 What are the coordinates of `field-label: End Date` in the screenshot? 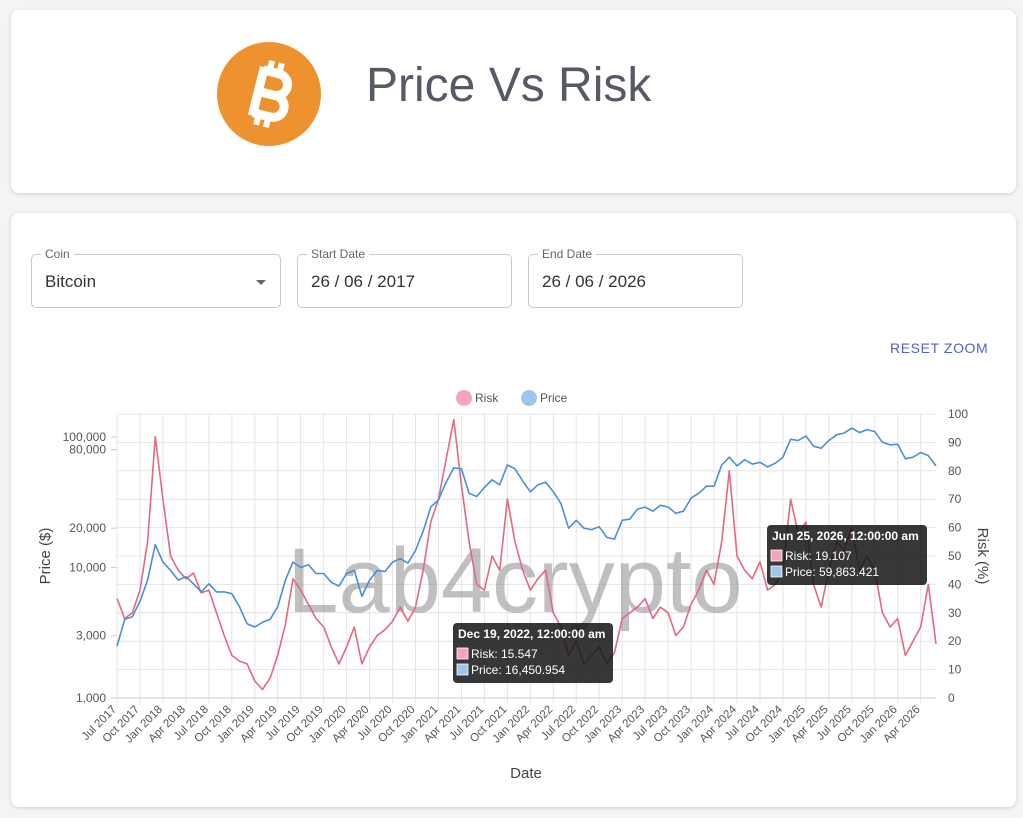 It's located at (567, 254).